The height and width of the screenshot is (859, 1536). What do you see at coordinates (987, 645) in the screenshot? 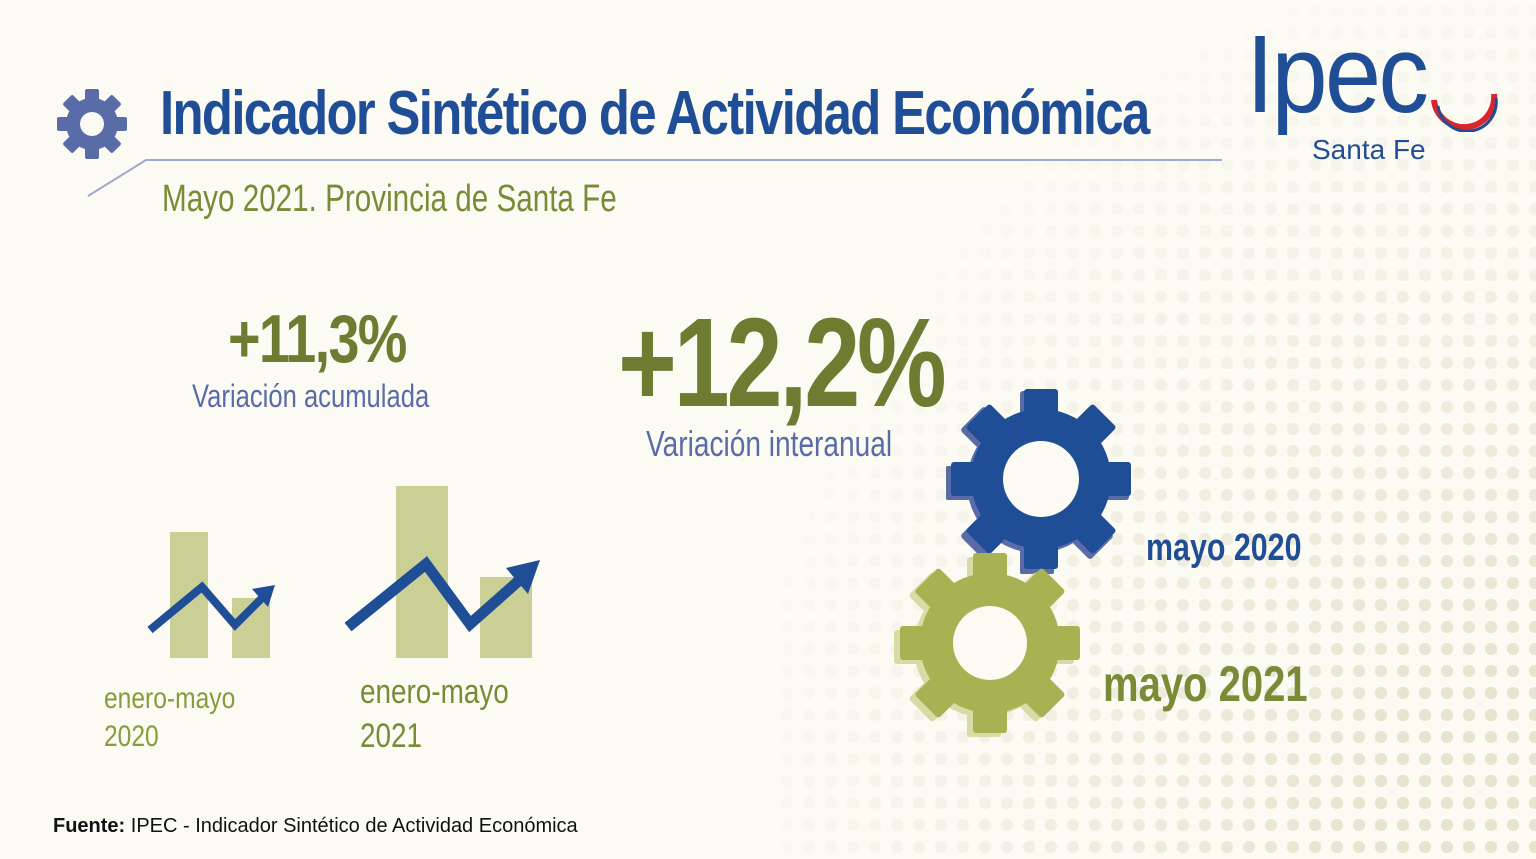
I see `gear-icon-green` at bounding box center [987, 645].